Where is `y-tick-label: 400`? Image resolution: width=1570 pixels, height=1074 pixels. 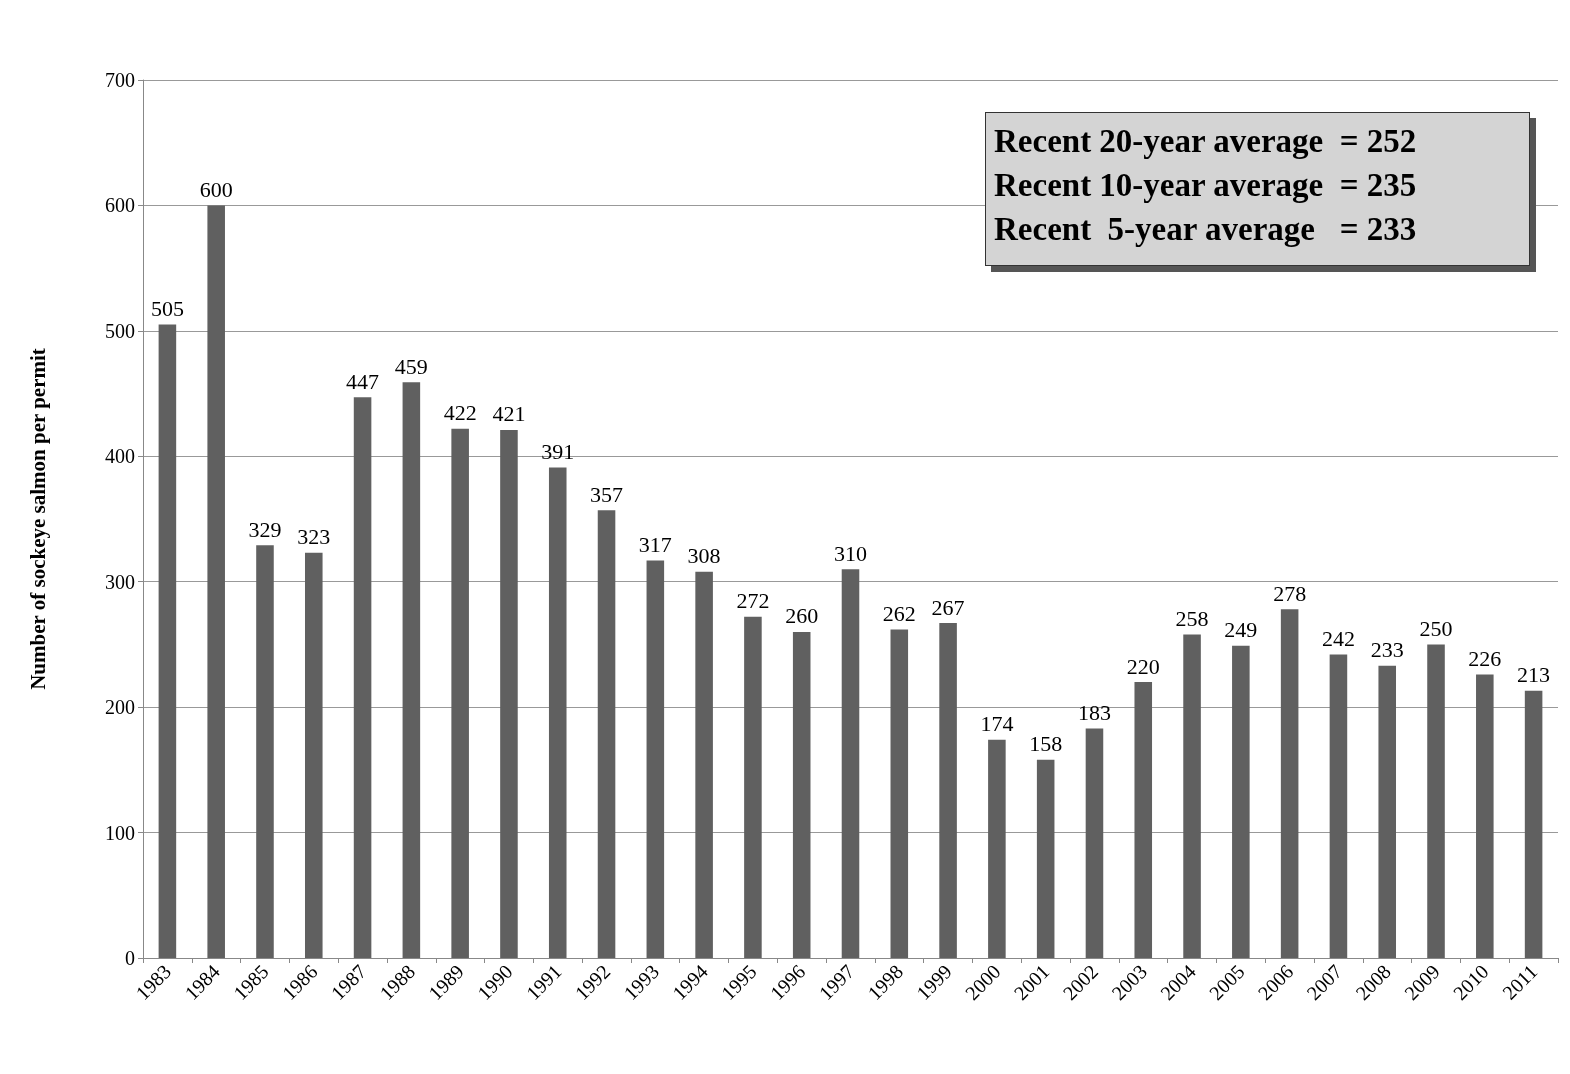
y-tick-label: 400 is located at coordinates (120, 456).